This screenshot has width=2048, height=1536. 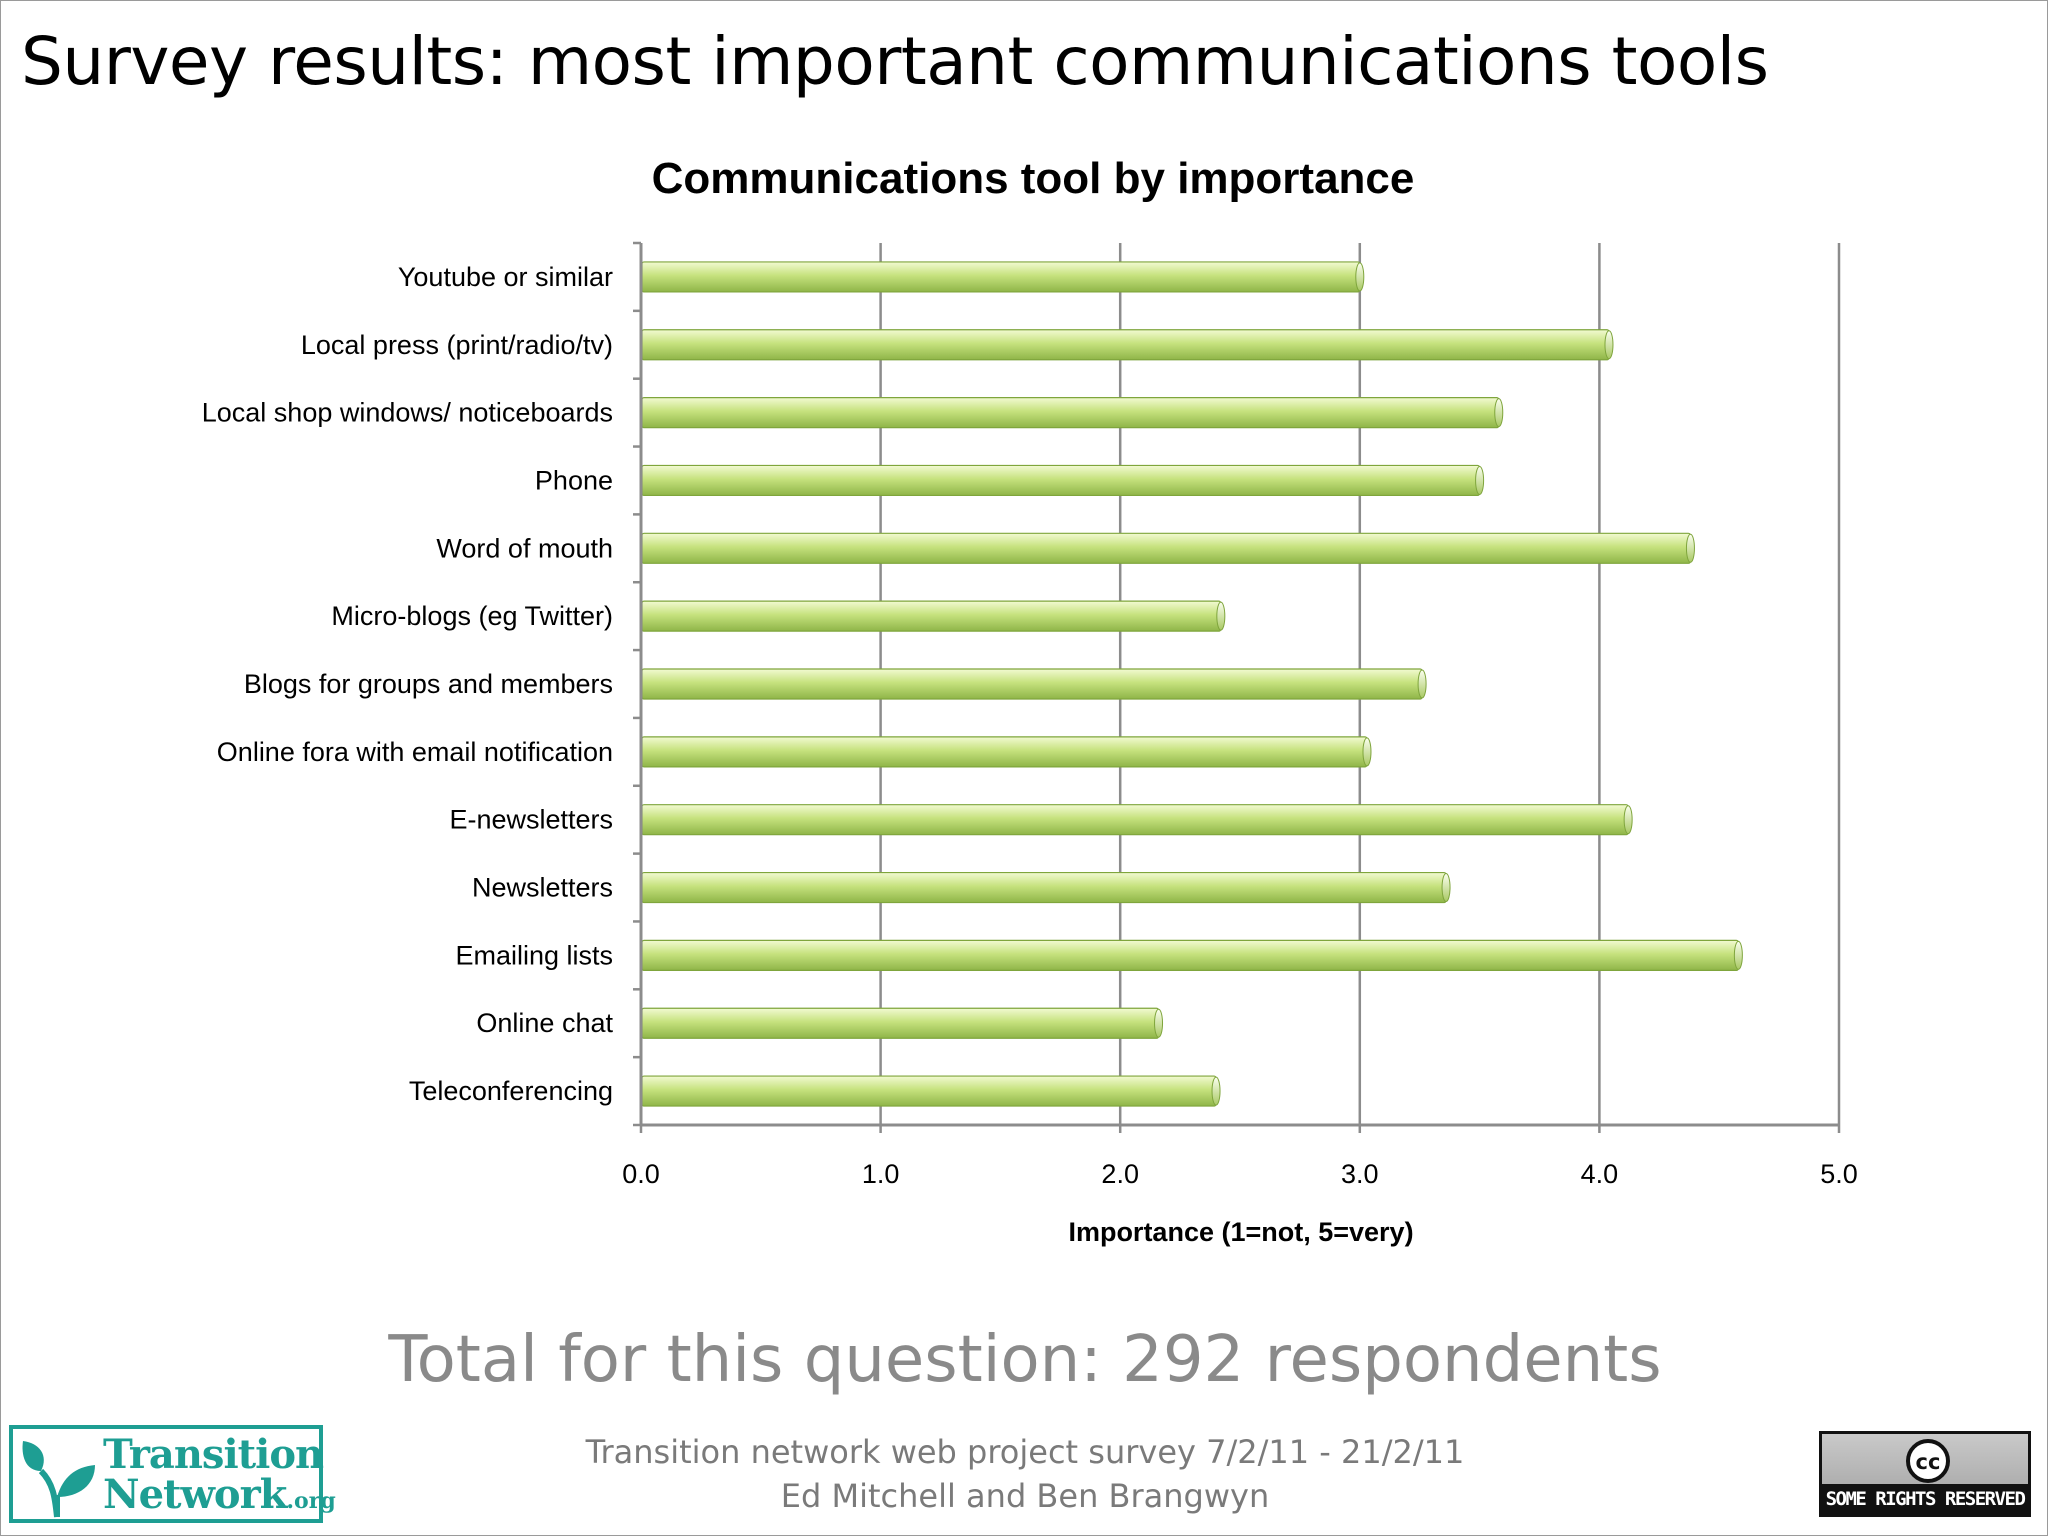 I want to click on category-label: E-newsletters, so click(x=531, y=820).